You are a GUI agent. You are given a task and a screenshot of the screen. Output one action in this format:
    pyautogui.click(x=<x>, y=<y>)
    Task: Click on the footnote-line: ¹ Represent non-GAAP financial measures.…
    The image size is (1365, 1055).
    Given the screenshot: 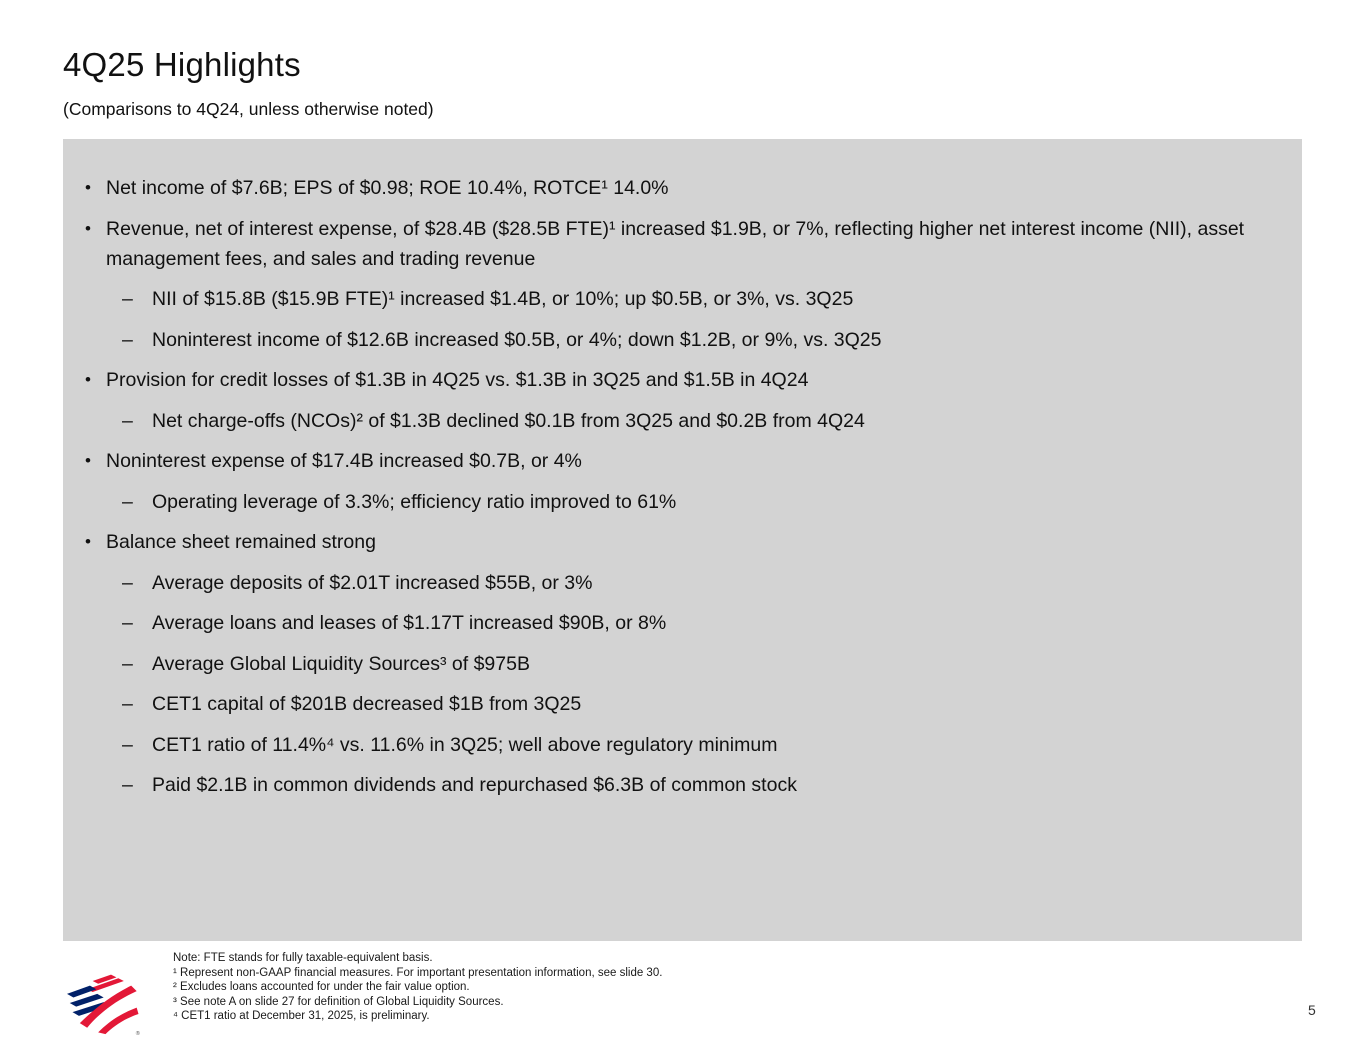 What is the action you would take?
    pyautogui.click(x=418, y=972)
    